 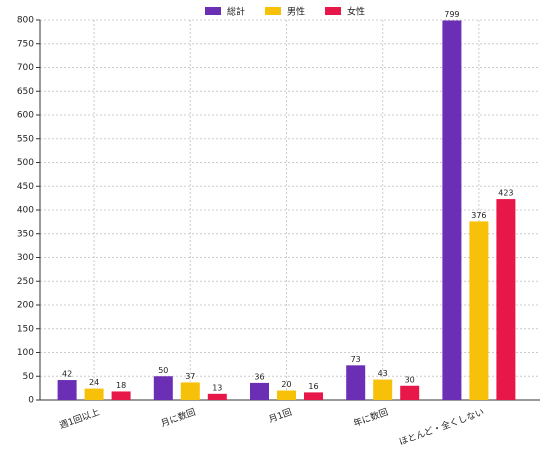 I want to click on y-tick-label: 500, so click(x=25, y=163).